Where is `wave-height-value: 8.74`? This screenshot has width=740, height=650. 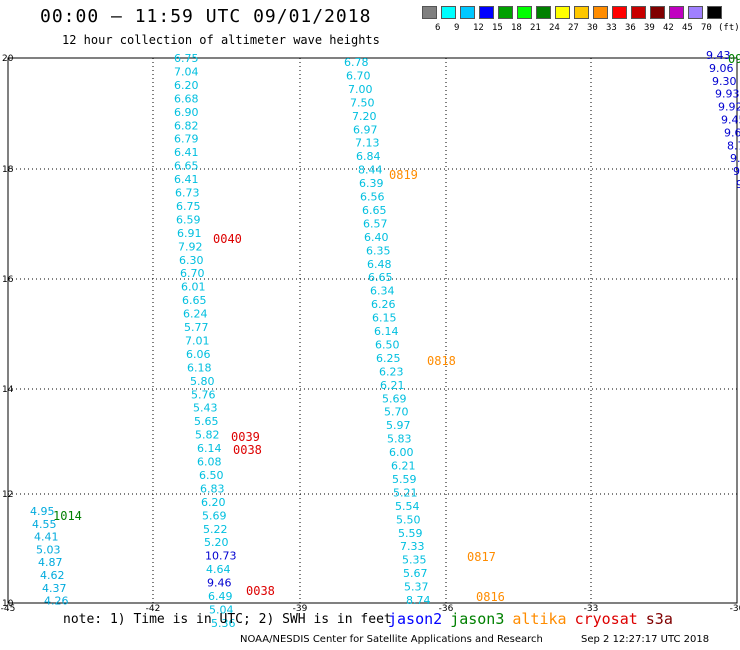 wave-height-value: 8.74 is located at coordinates (418, 600).